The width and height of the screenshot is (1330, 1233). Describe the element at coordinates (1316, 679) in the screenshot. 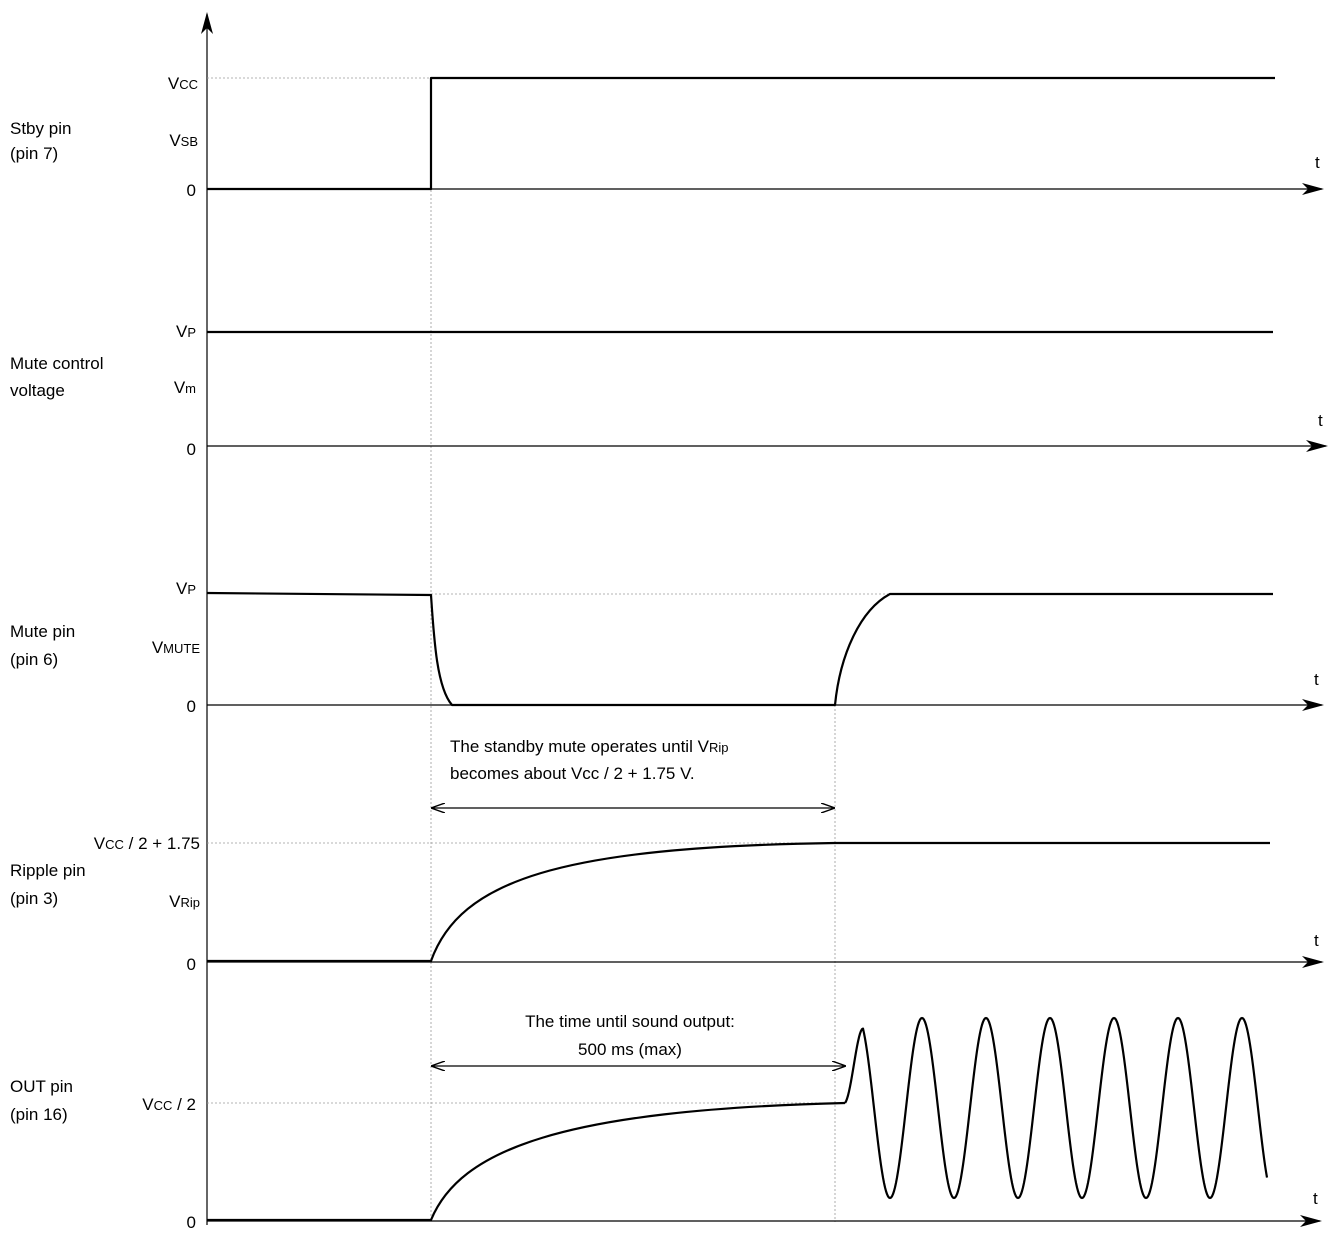

I see `mute-pin-time-label: t` at that location.